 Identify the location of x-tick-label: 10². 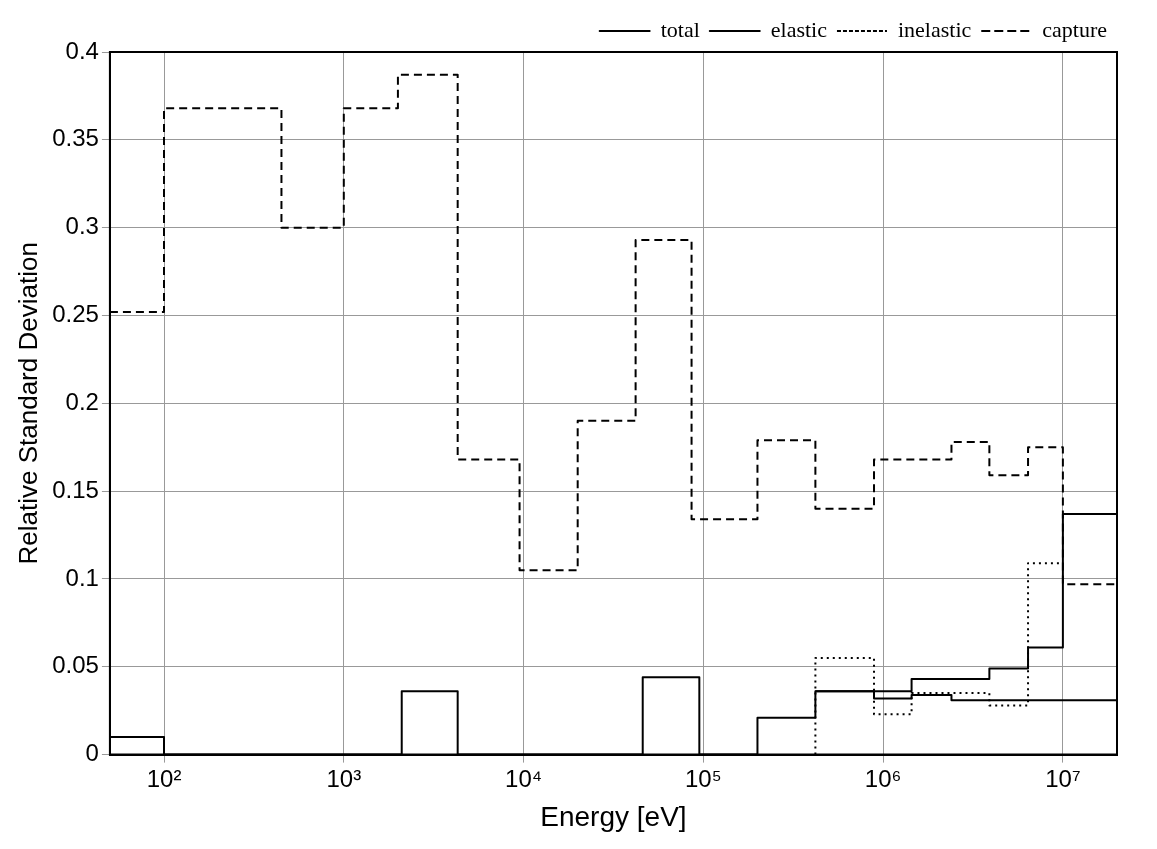
(164, 778).